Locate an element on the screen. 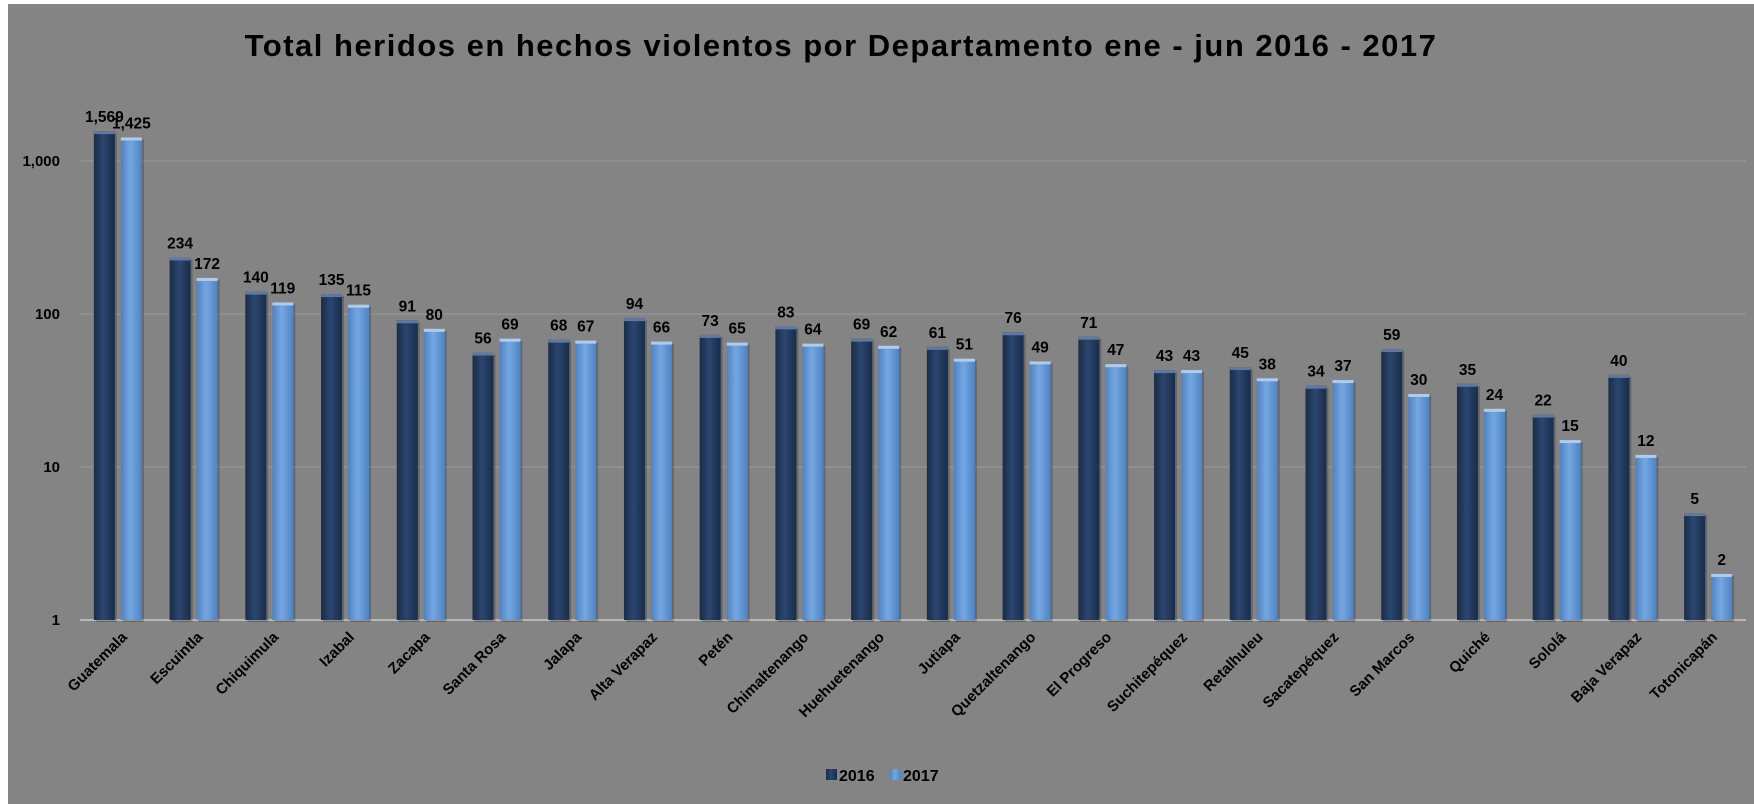 This screenshot has height=804, width=1754. data-label: 119 is located at coordinates (282, 288).